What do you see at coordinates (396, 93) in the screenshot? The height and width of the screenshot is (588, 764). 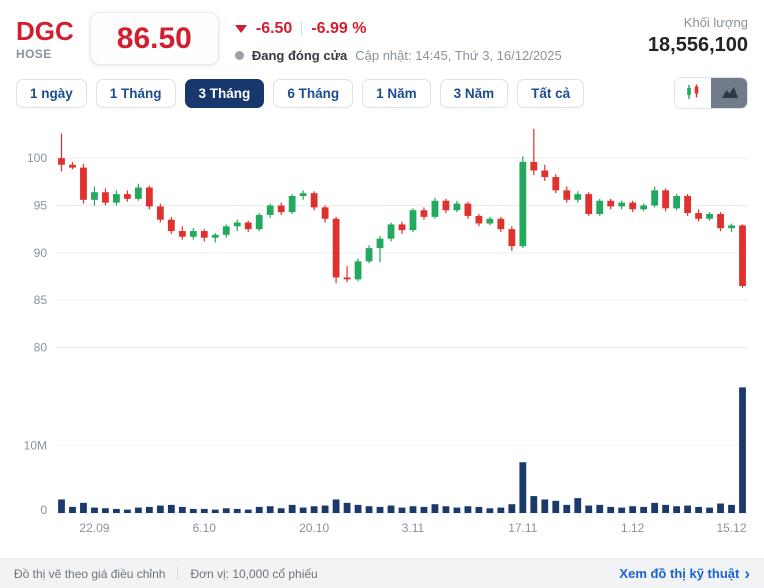 I see `range-tab-1y: 1 Năm` at bounding box center [396, 93].